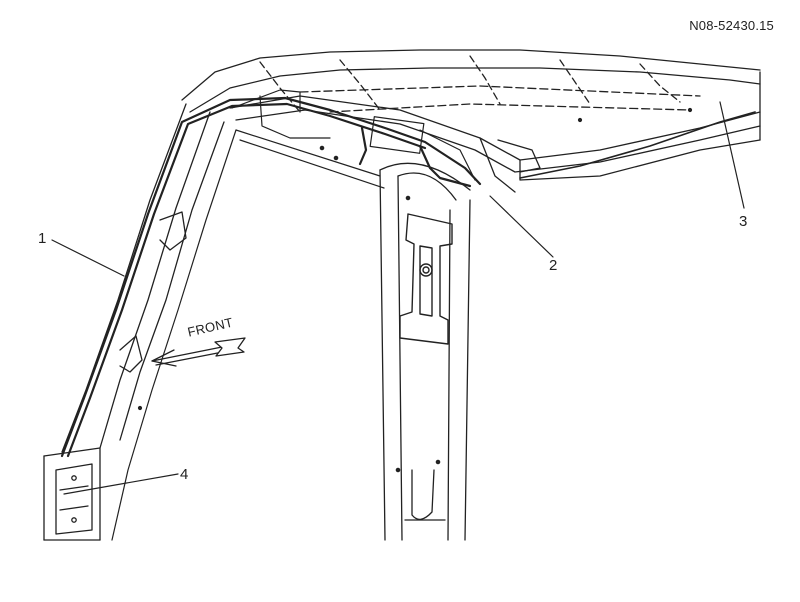  I want to click on callout-2: 2, so click(553, 265).